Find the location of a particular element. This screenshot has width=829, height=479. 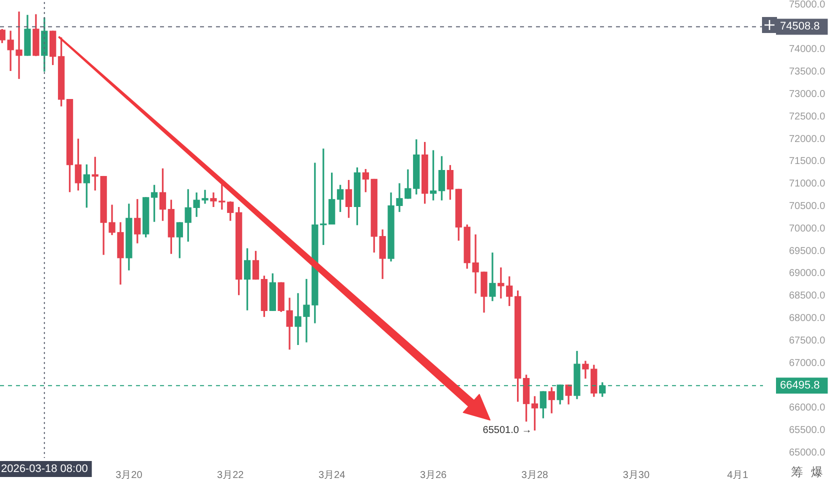

y-tick-label: 67500.0 is located at coordinates (807, 340).